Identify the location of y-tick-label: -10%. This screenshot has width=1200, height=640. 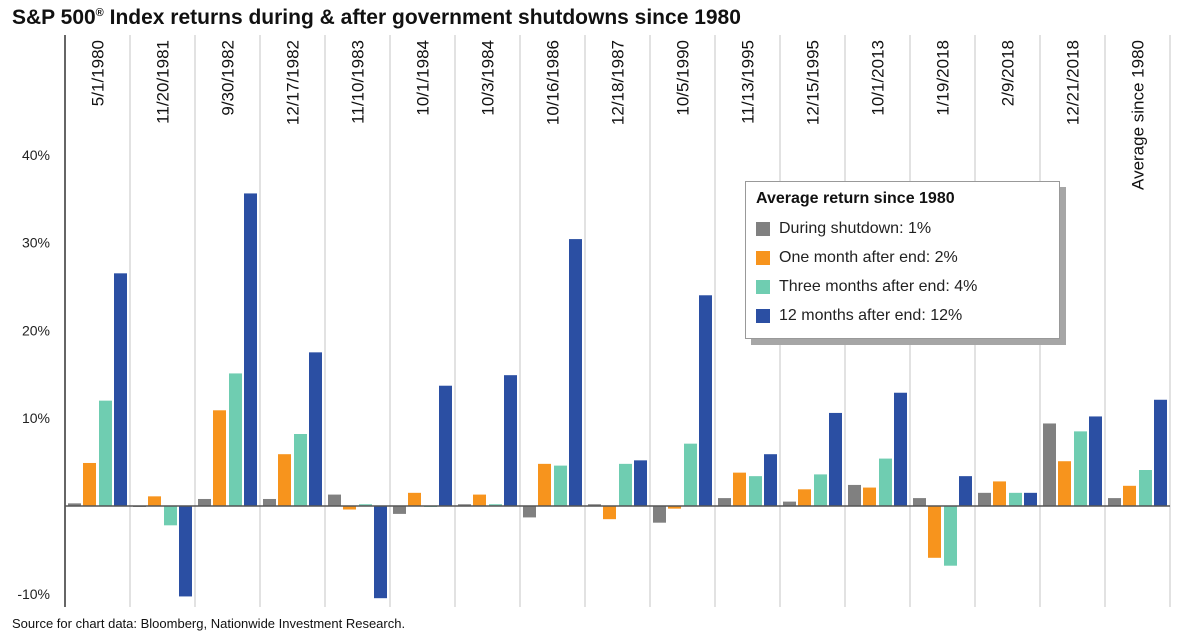
(33, 594).